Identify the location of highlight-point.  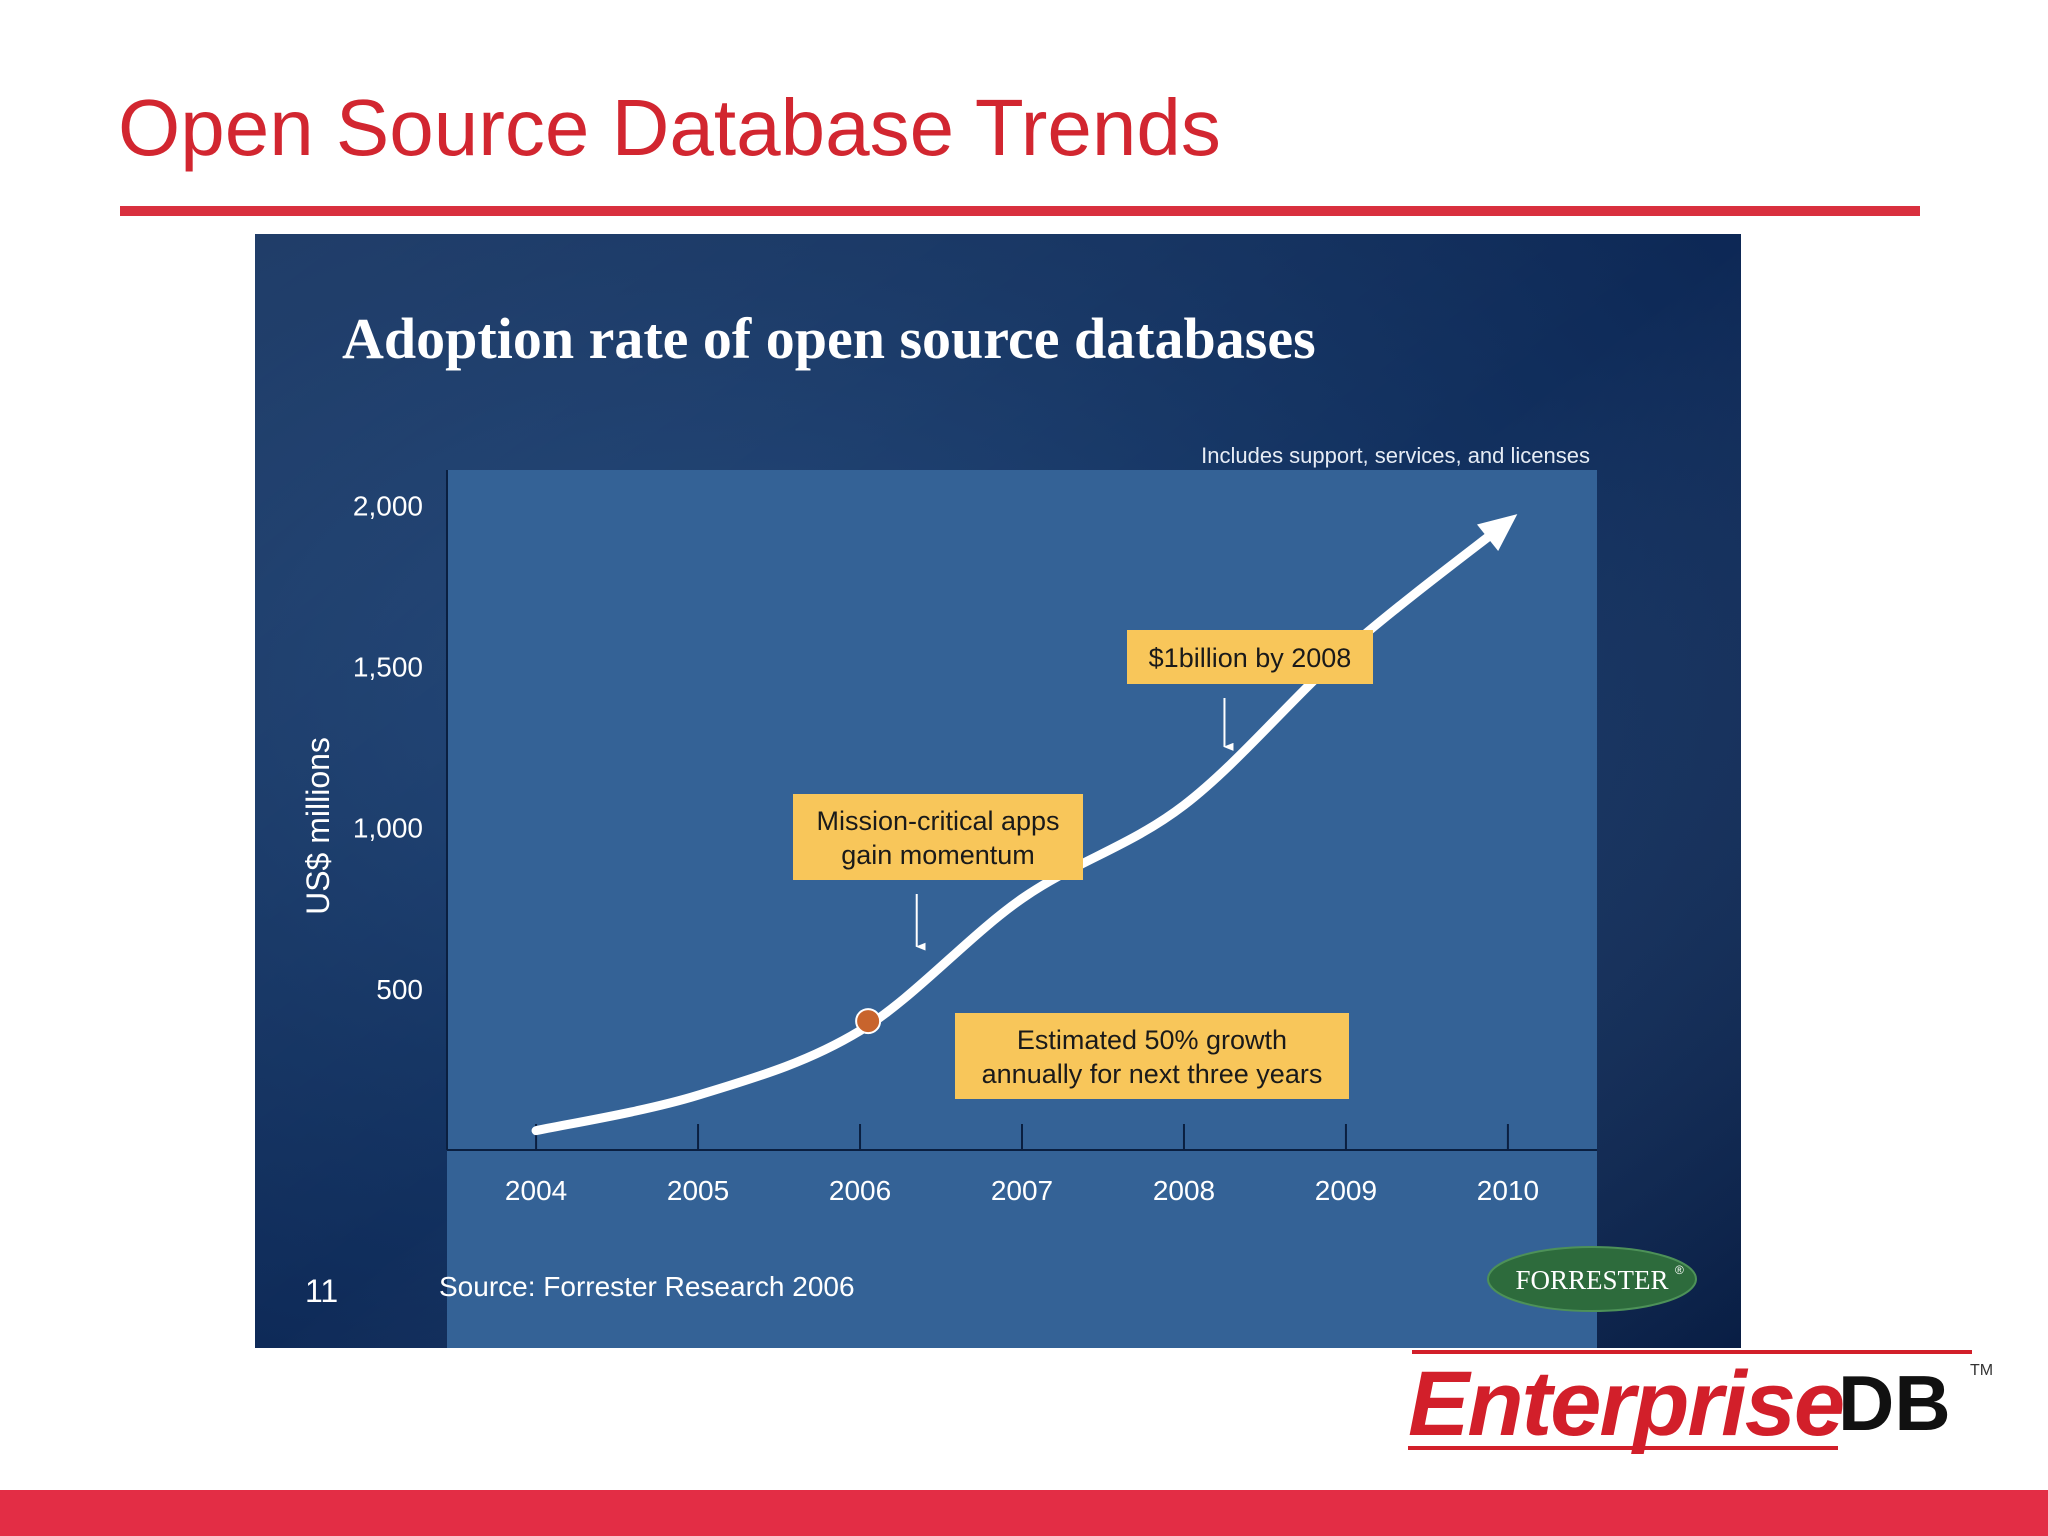
(868, 1021).